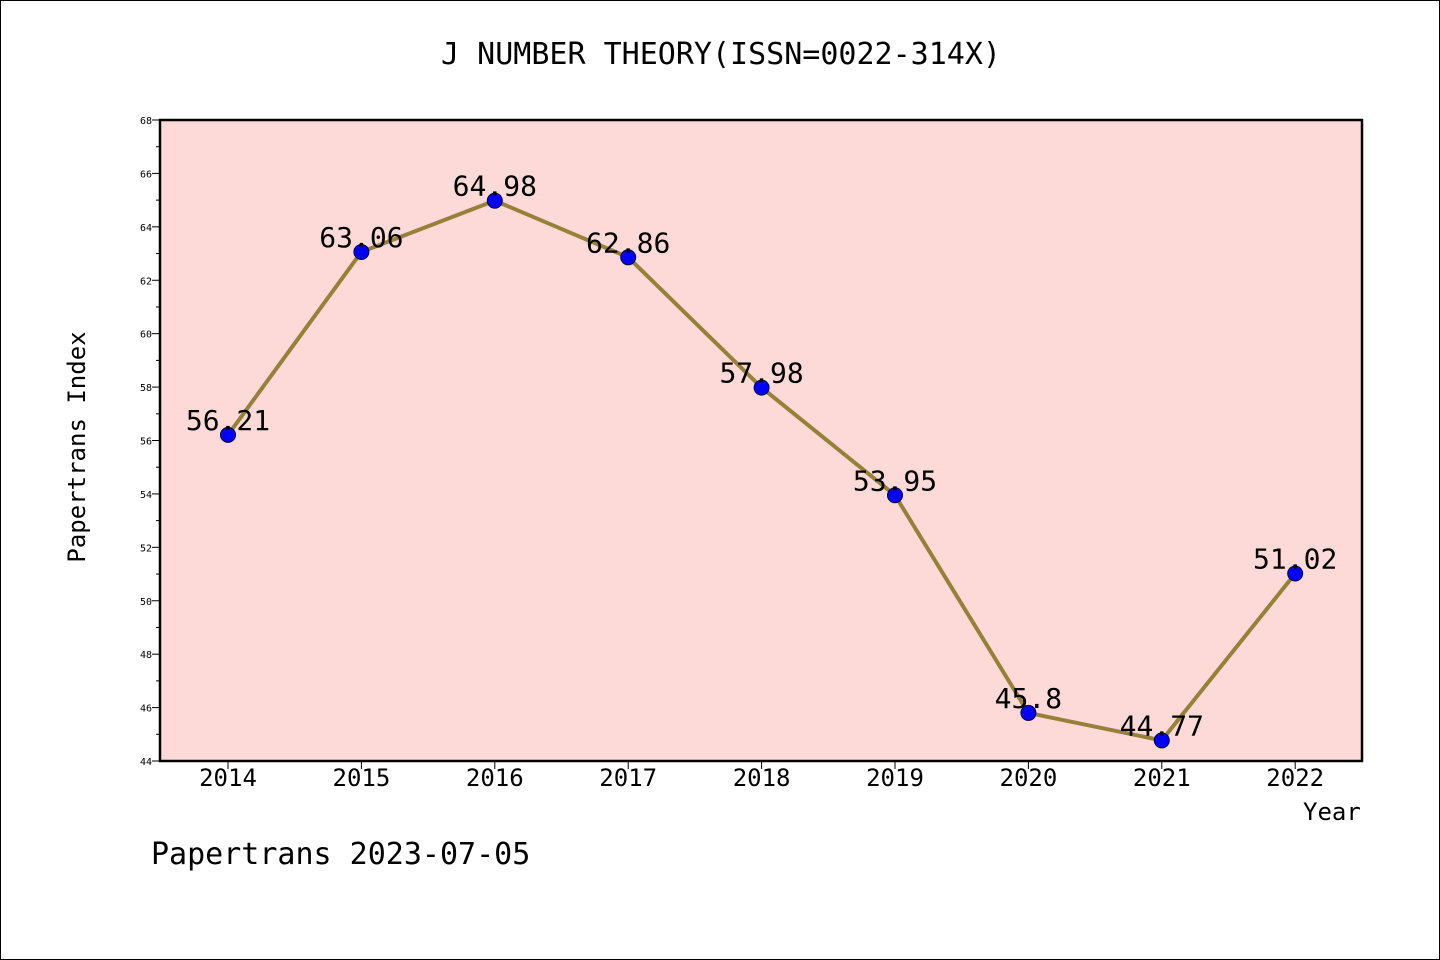  Describe the element at coordinates (146, 174) in the screenshot. I see `y-tick-label: 66` at that location.